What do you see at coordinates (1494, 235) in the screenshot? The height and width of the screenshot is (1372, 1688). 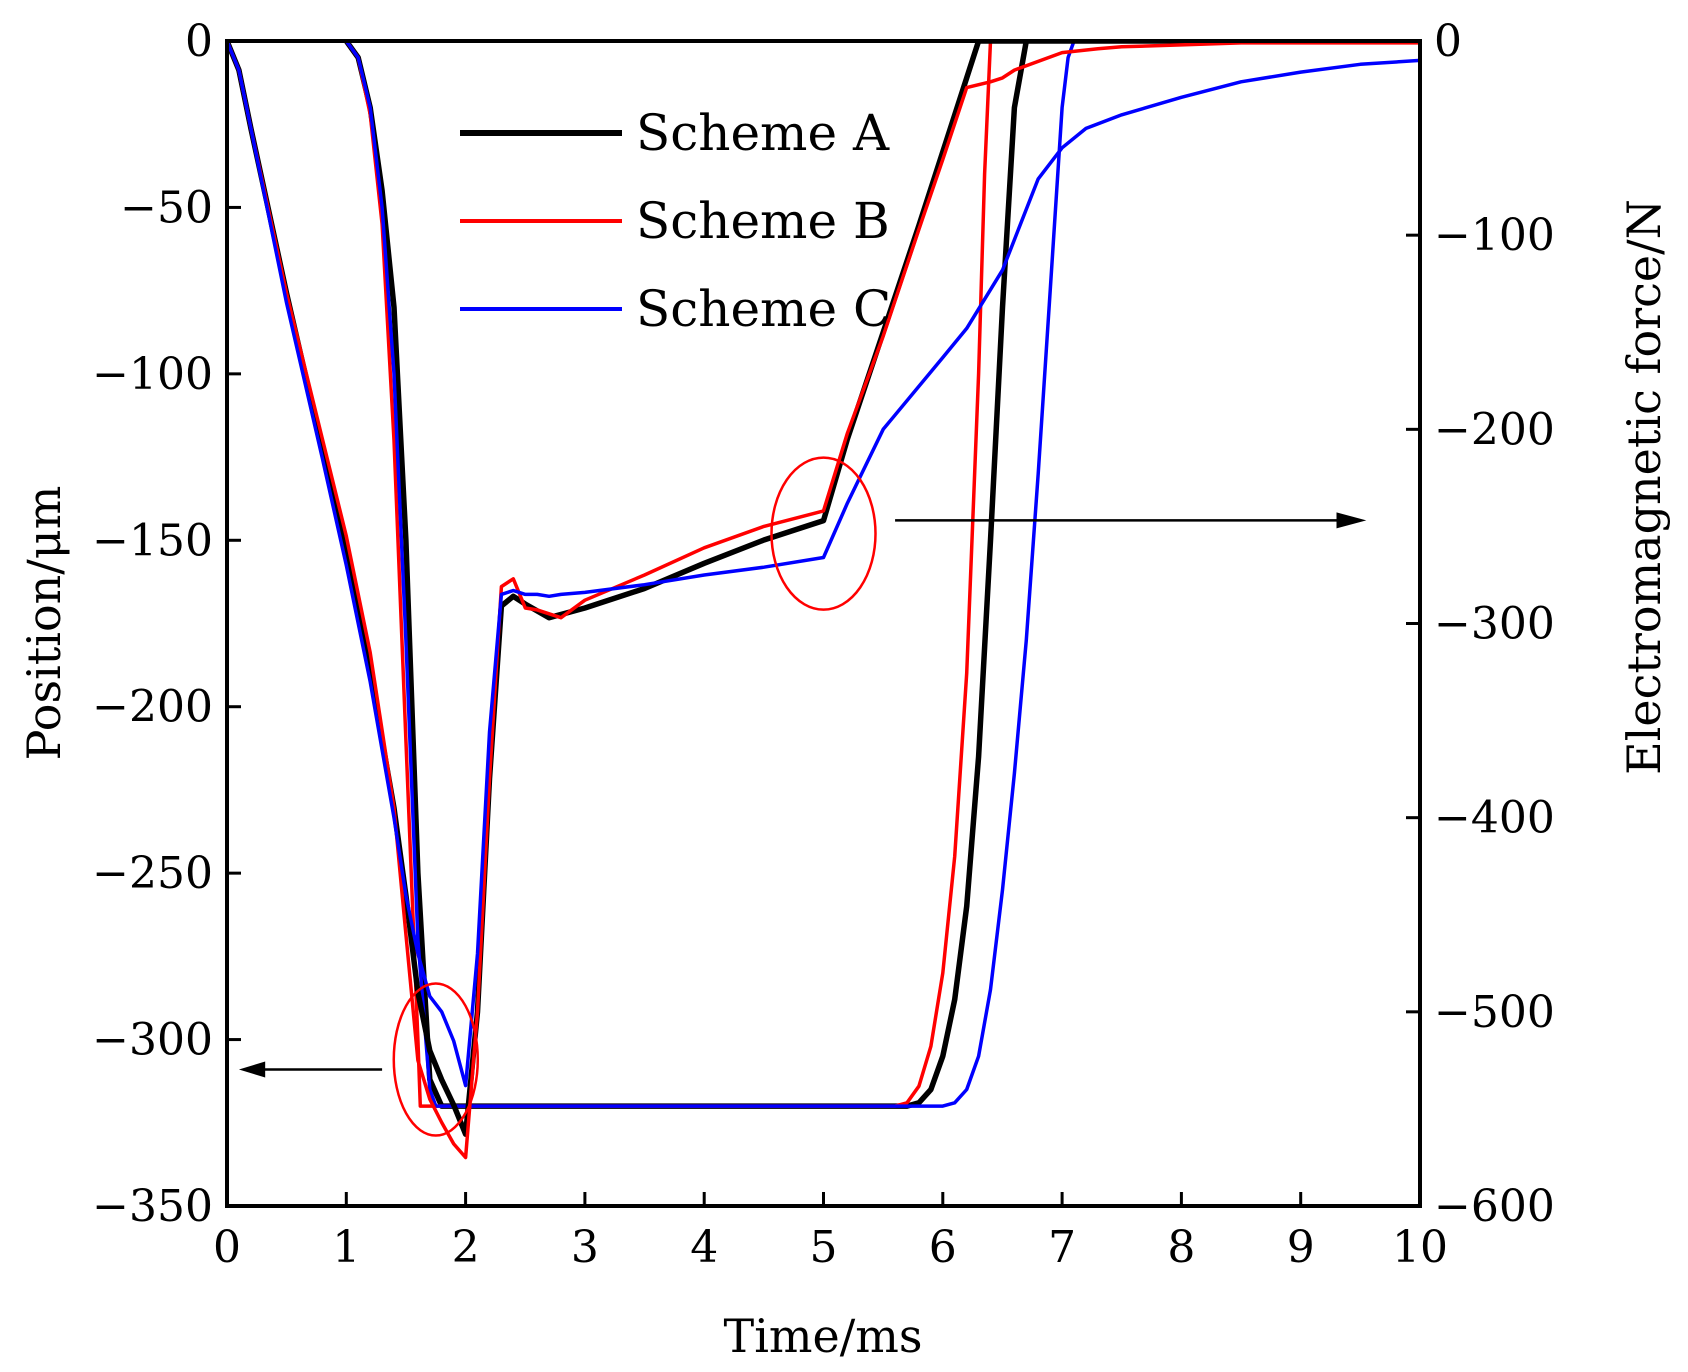 I see `y-right-tick-label: −100` at bounding box center [1494, 235].